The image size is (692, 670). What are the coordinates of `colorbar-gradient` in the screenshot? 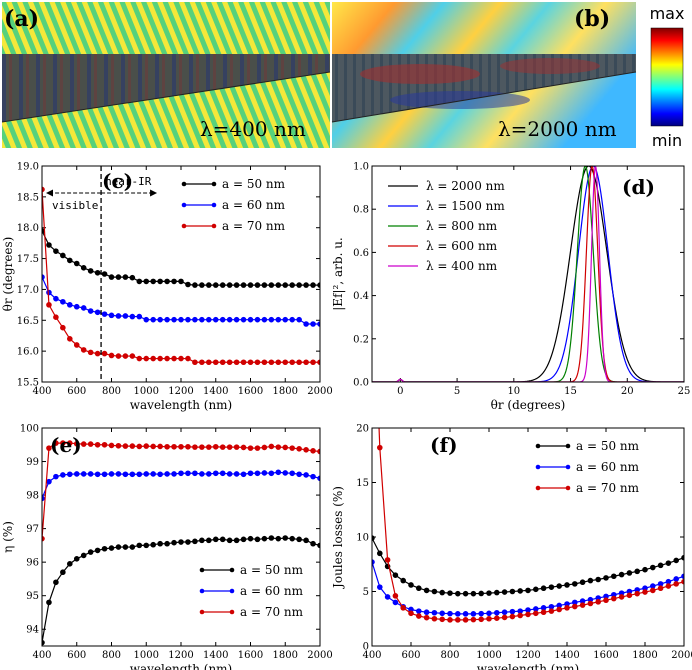 It's located at (667, 77).